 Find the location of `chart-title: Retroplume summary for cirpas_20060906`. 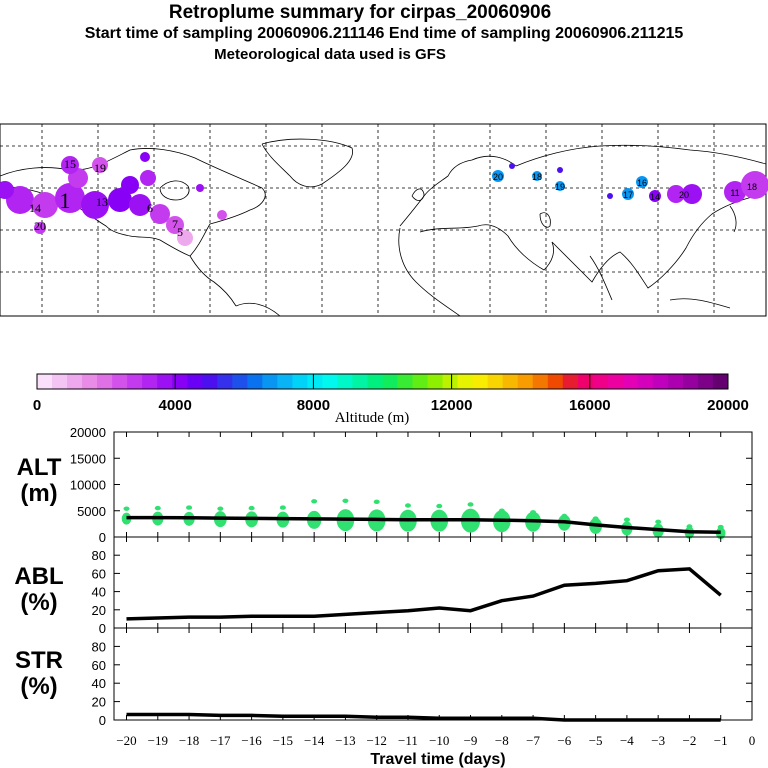

chart-title: Retroplume summary for cirpas_20060906 is located at coordinates (360, 12).